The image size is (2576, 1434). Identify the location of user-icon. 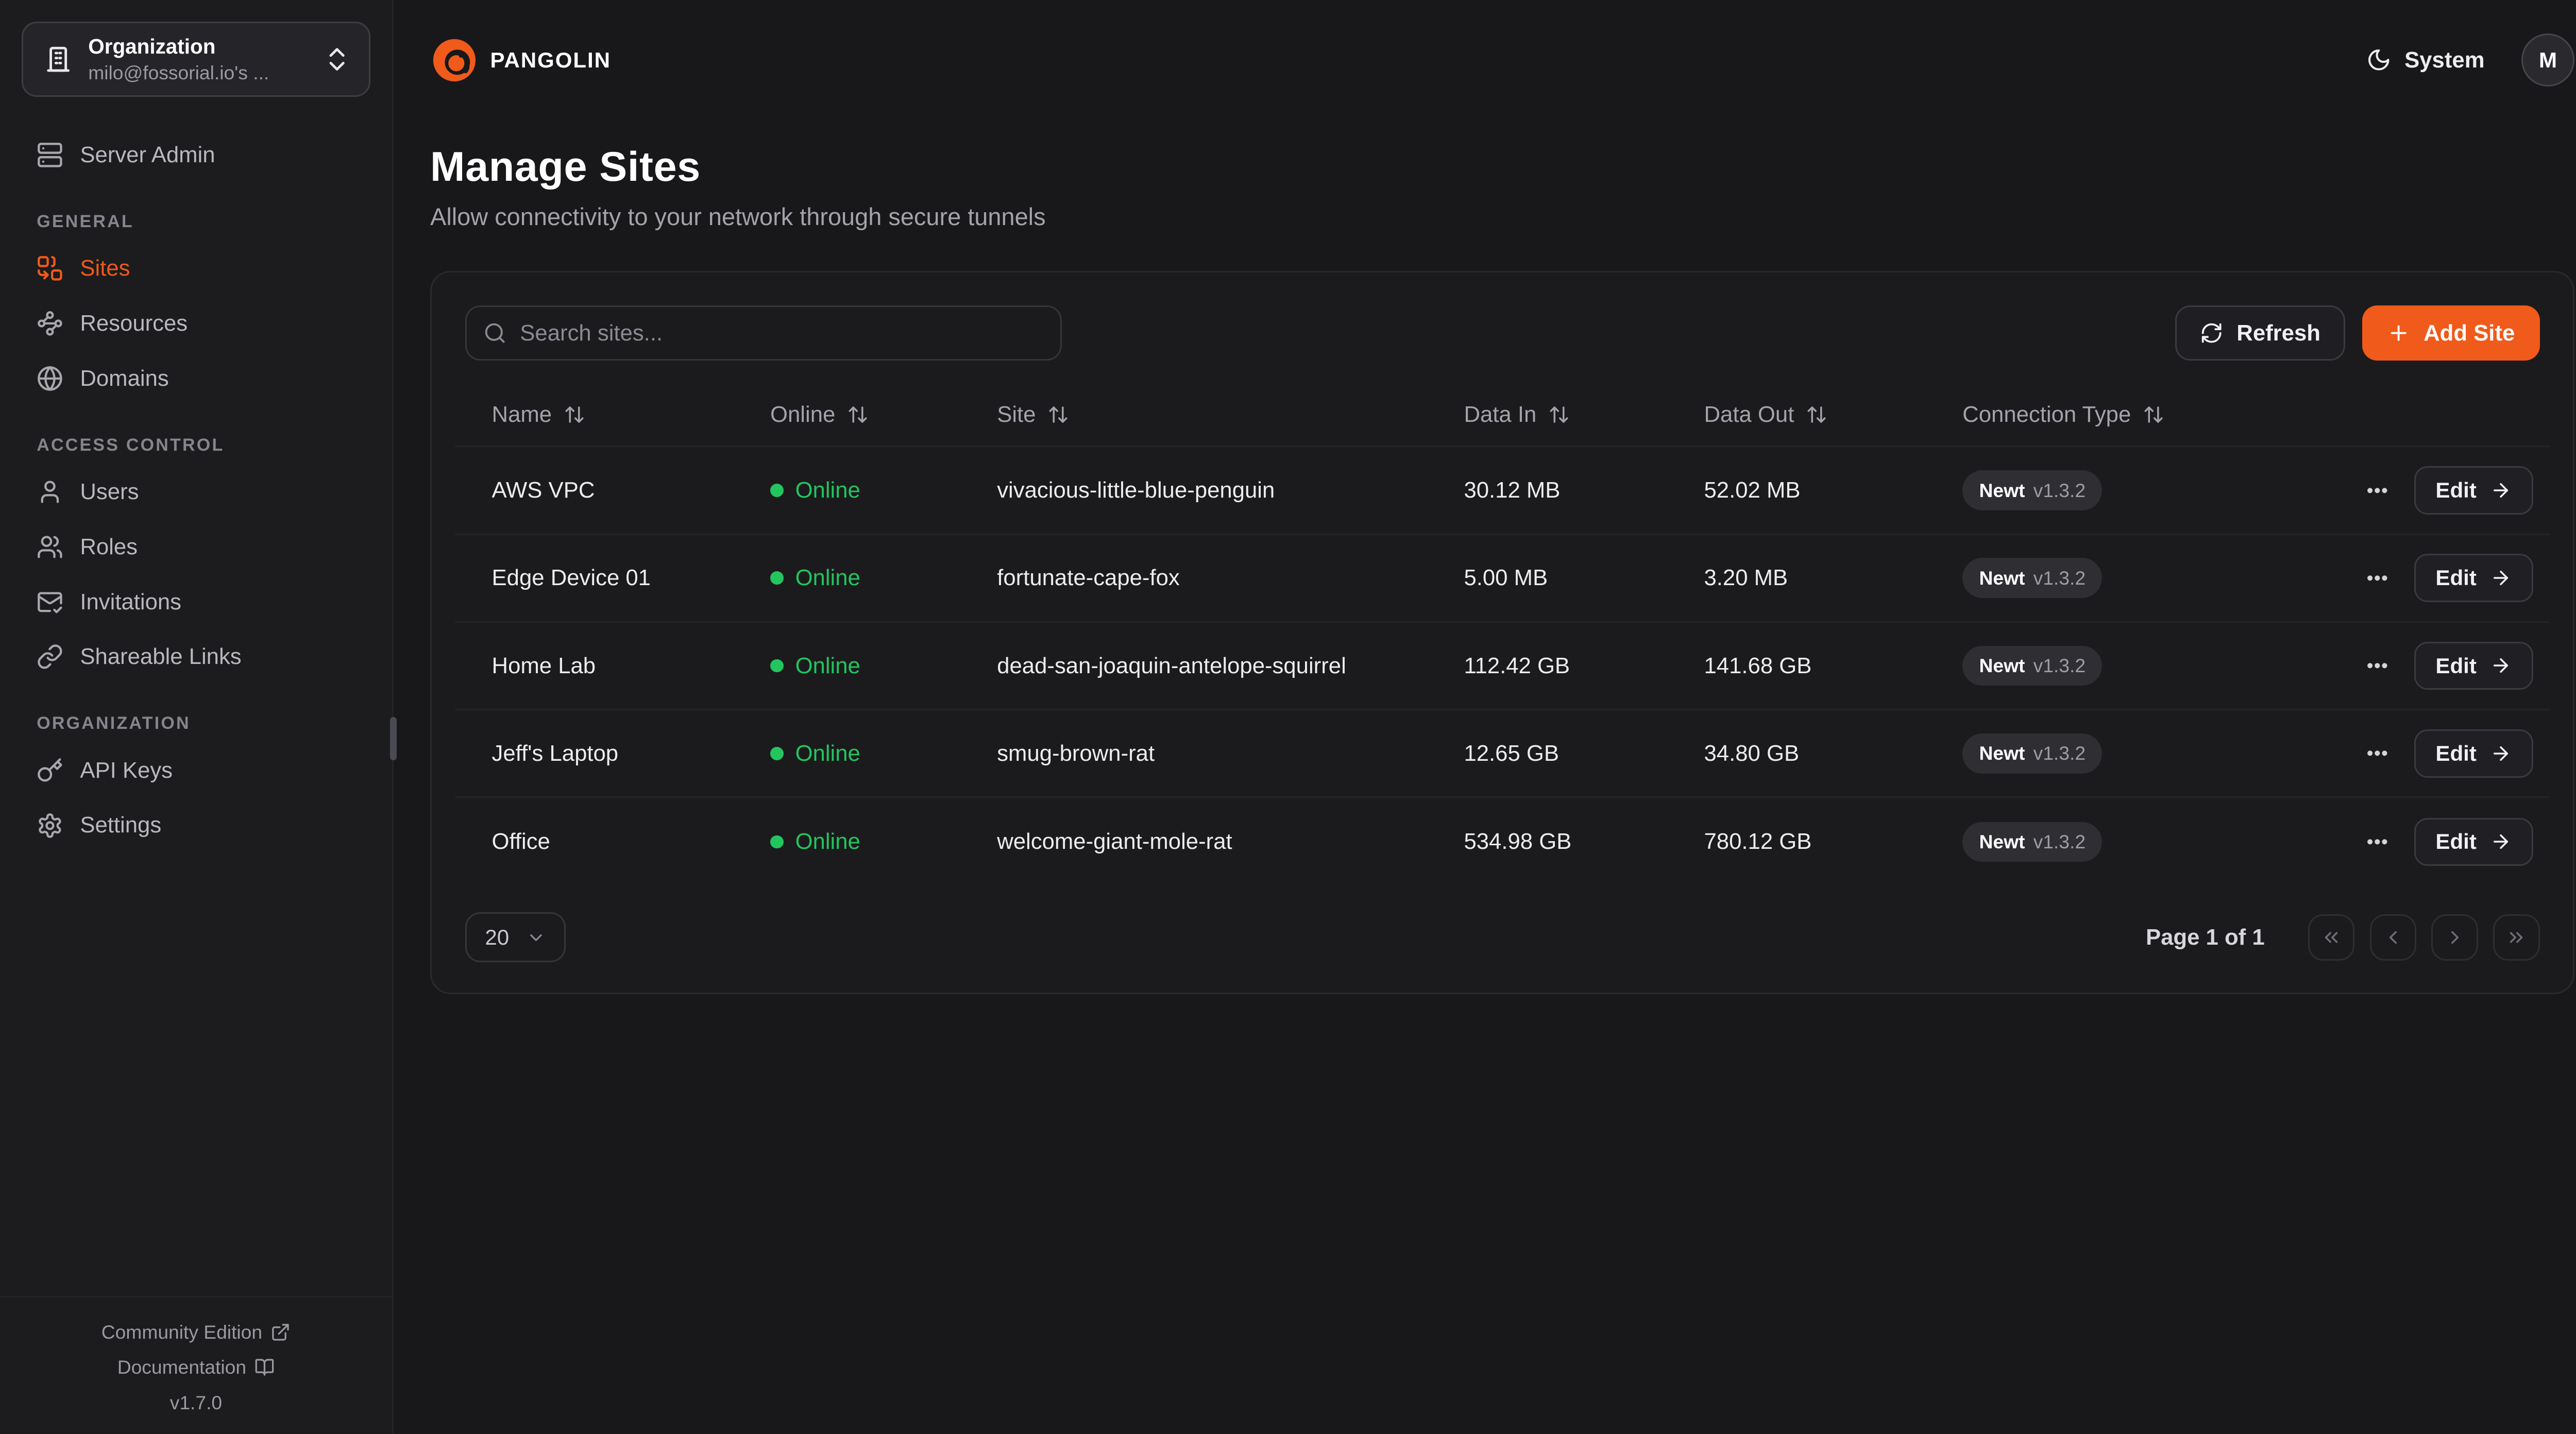
(50, 492).